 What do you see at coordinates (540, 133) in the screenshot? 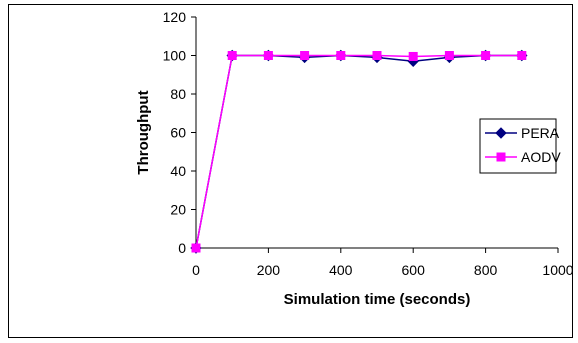
I see `legend-label-pera: PERA` at bounding box center [540, 133].